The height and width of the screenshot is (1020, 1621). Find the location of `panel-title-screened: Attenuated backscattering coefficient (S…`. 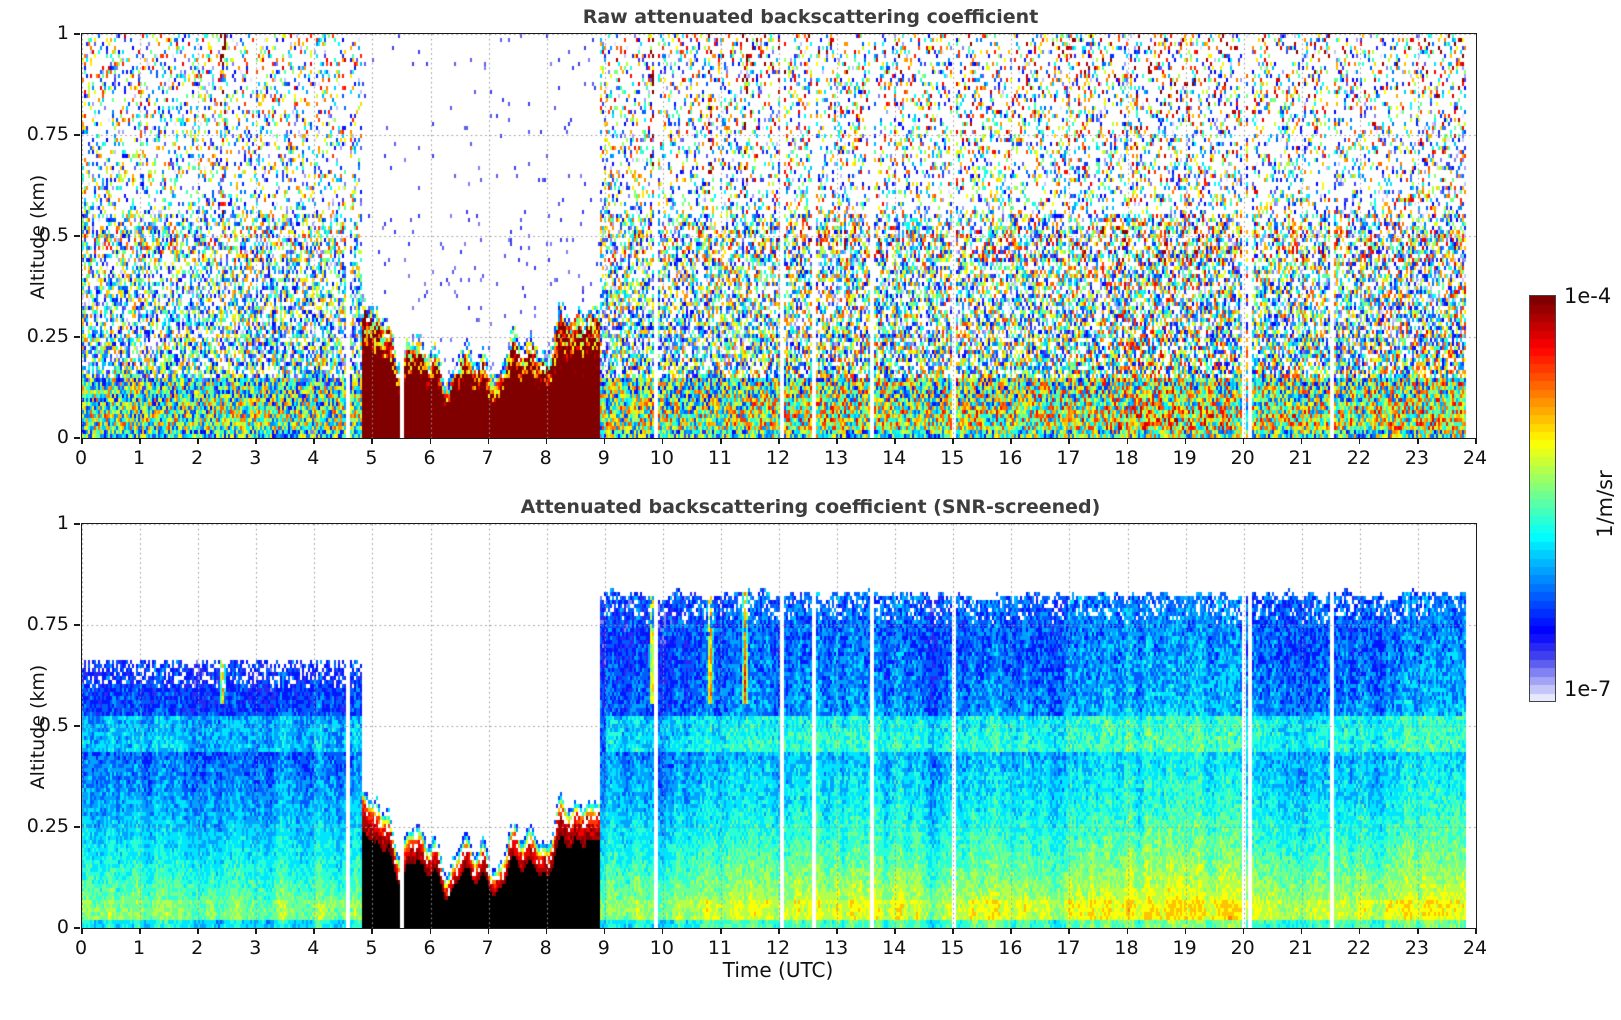

panel-title-screened: Attenuated backscattering coefficient (S… is located at coordinates (810, 507).